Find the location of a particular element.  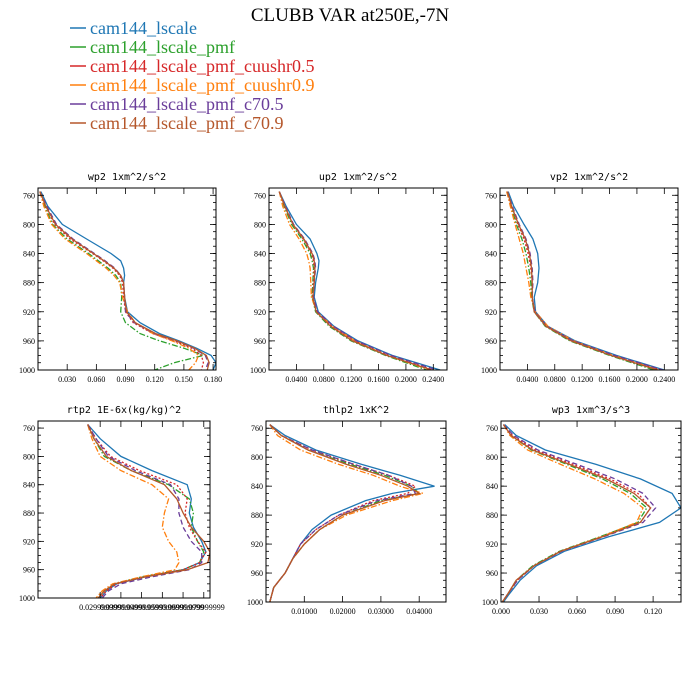

panel-title: wp3 1xm^3/s^3 is located at coordinates (591, 410).